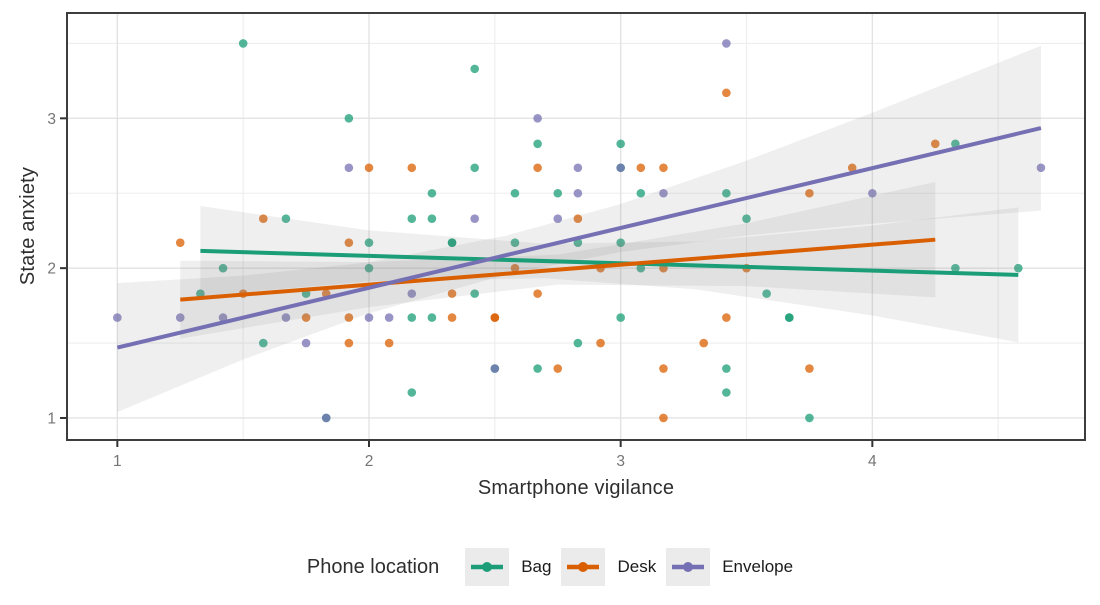 The width and height of the screenshot is (1100, 605). What do you see at coordinates (637, 566) in the screenshot?
I see `legend-label-desk: Desk` at bounding box center [637, 566].